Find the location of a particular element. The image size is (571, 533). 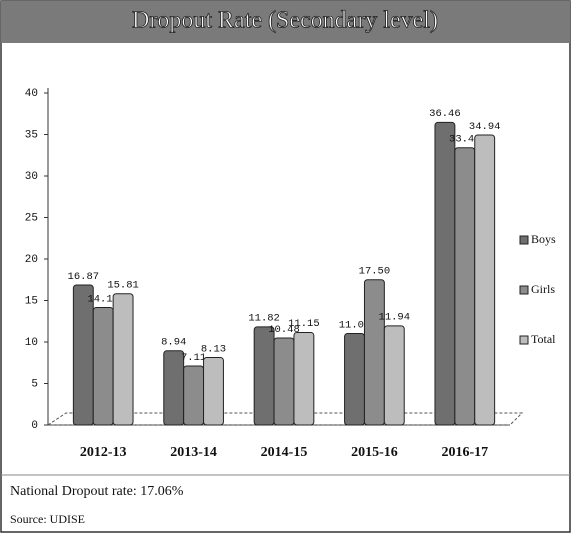

y-tick-label: 10 is located at coordinates (31, 343).